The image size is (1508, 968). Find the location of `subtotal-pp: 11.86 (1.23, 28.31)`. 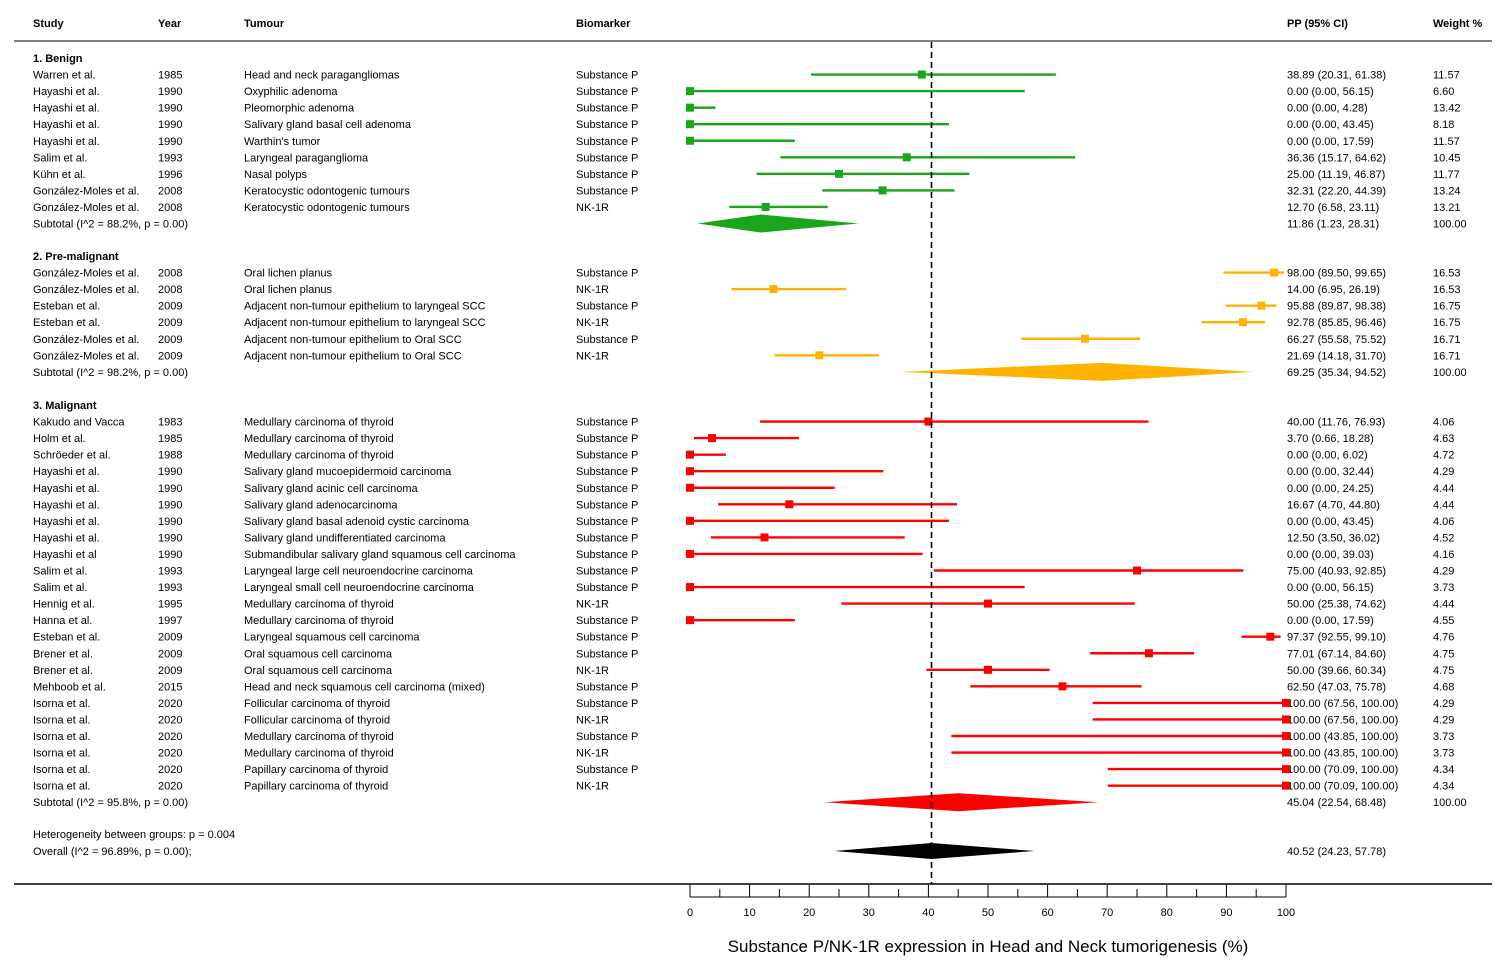

subtotal-pp: 11.86 (1.23, 28.31) is located at coordinates (1333, 225).